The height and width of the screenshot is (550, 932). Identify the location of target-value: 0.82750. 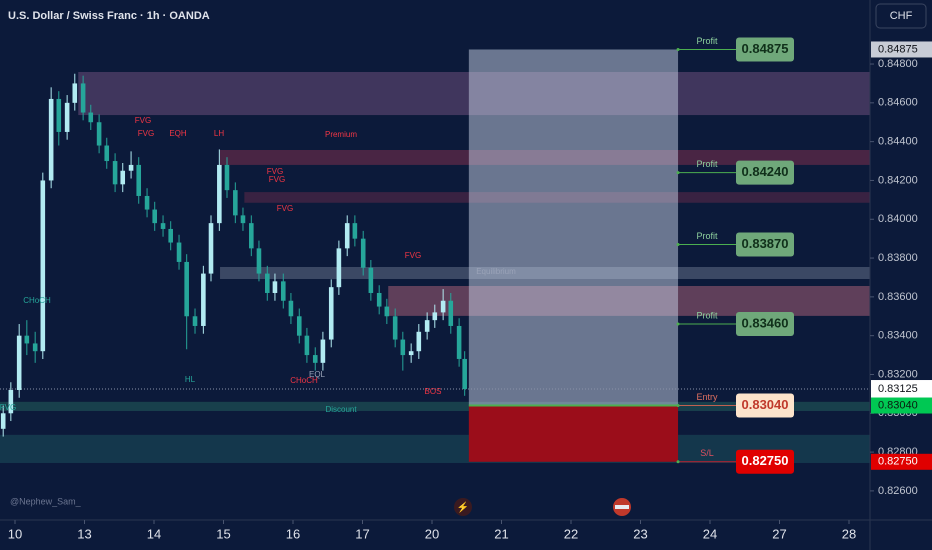
(765, 460).